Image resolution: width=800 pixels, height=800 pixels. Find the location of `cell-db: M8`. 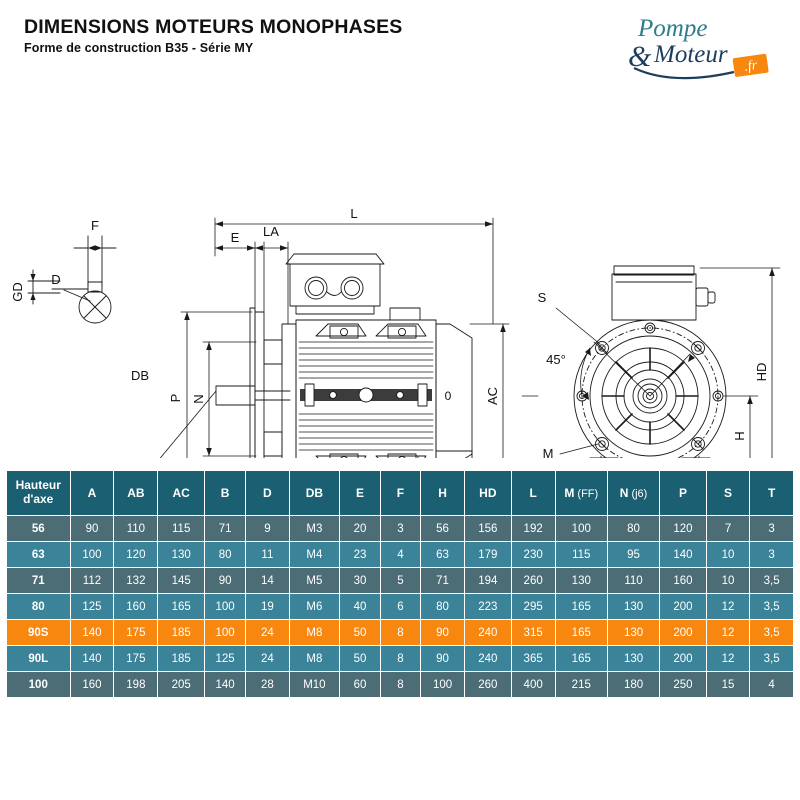

cell-db: M8 is located at coordinates (314, 658).